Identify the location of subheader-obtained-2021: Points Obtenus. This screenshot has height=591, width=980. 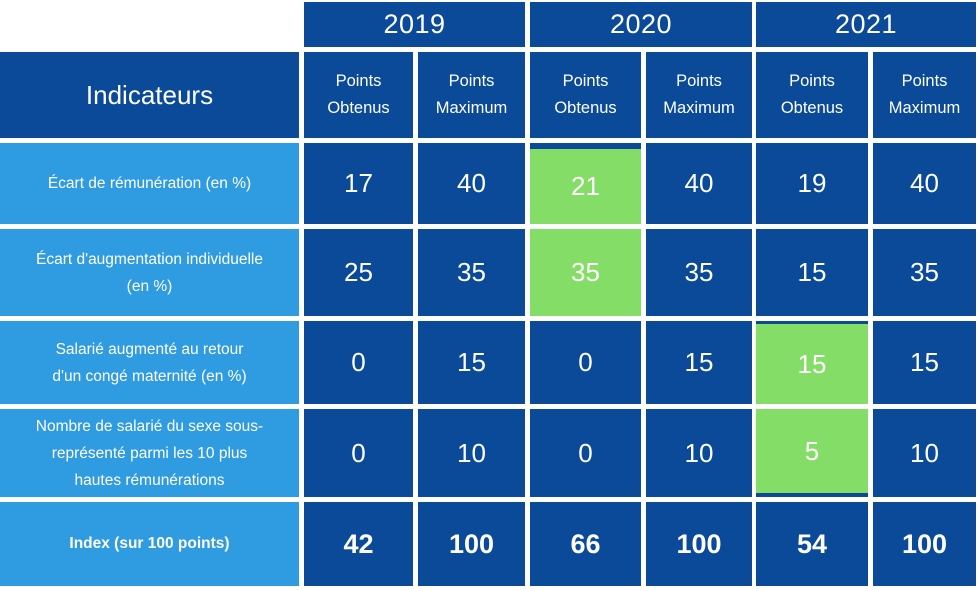
(812, 95).